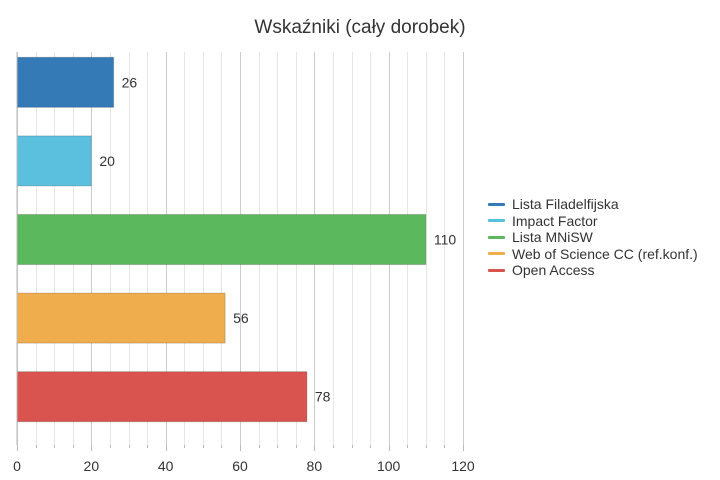 The image size is (720, 480). Describe the element at coordinates (605, 253) in the screenshot. I see `legend-label: Web of Science CC (ref.konf.)` at that location.